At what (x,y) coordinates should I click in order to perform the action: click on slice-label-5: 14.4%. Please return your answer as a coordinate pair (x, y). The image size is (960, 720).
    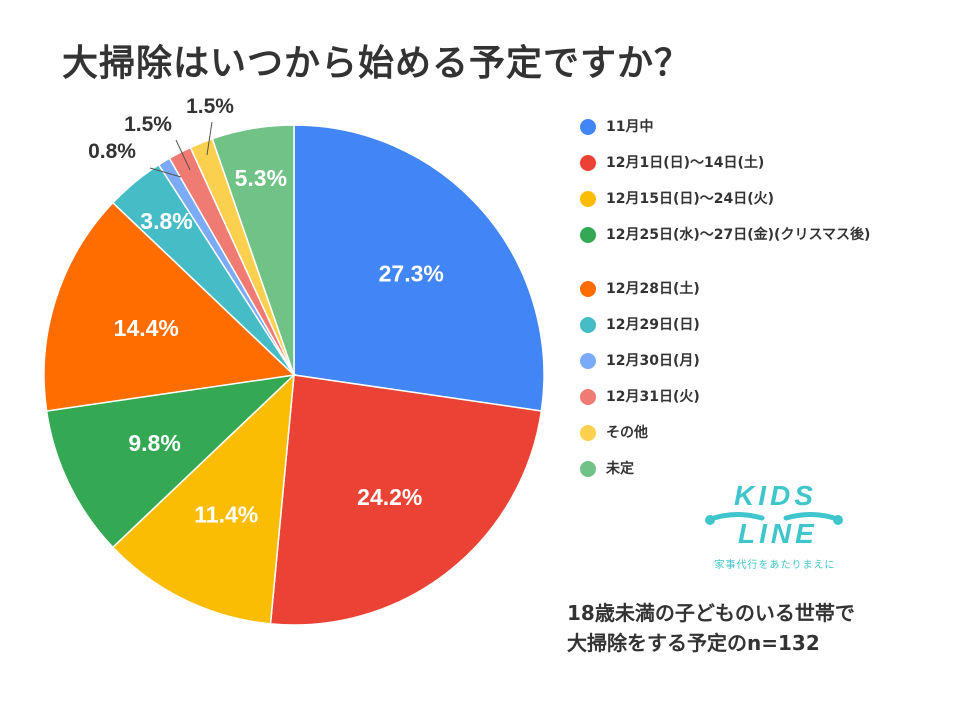
    Looking at the image, I should click on (146, 328).